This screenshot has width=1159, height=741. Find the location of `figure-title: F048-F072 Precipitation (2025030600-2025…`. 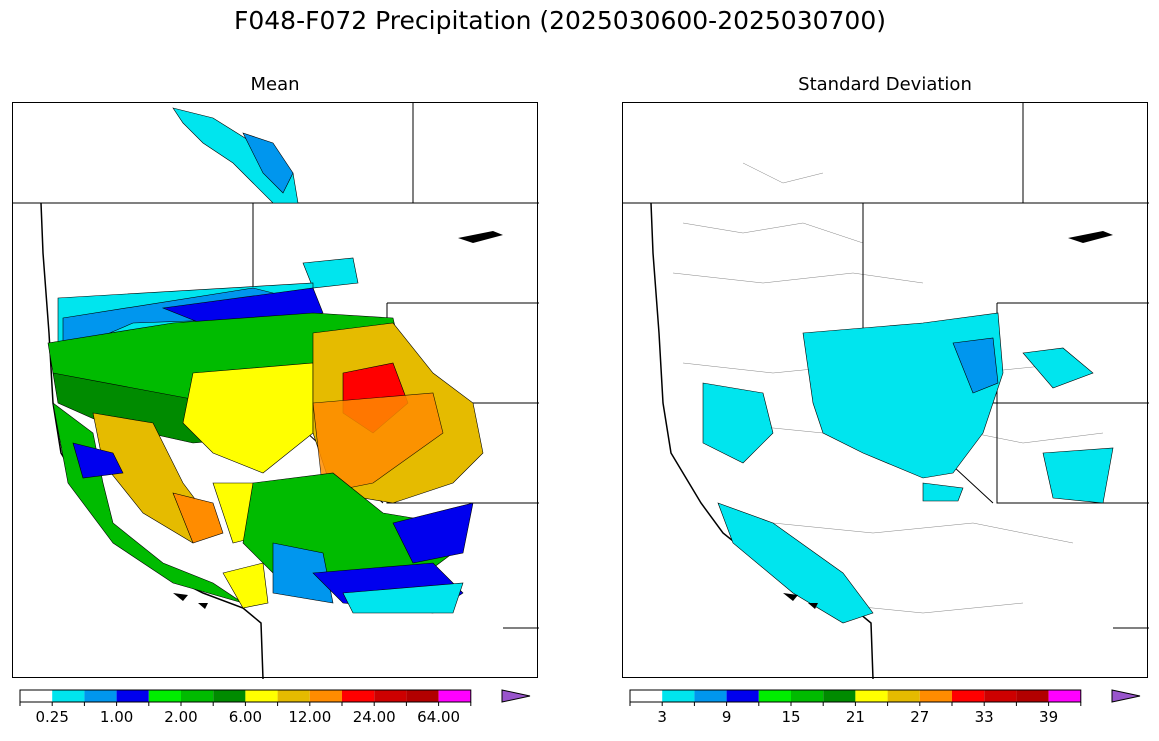

figure-title: F048-F072 Precipitation (2025030600-2025… is located at coordinates (559, 20).